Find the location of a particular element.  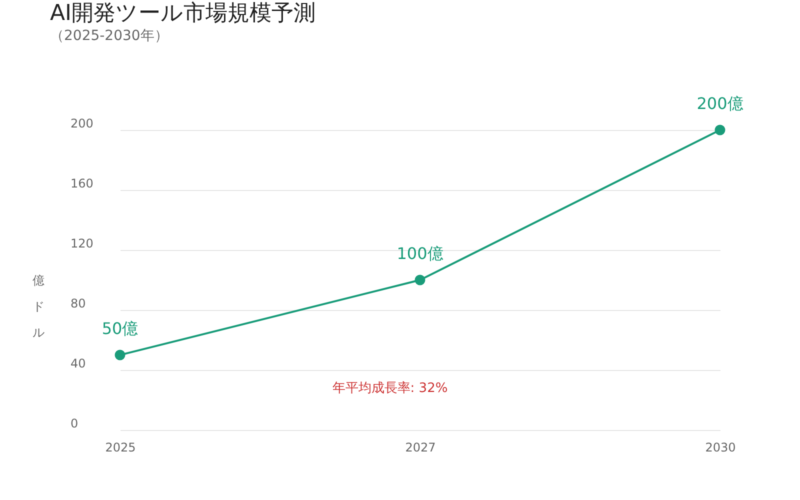

chart-subtitle: （2025-2030年） is located at coordinates (109, 36).